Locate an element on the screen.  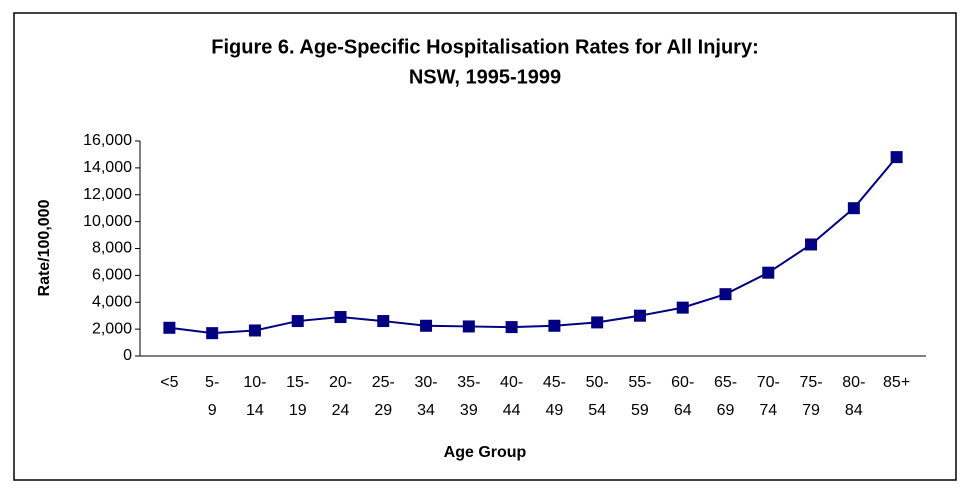
x-tick-label: 65-69 is located at coordinates (725, 396).